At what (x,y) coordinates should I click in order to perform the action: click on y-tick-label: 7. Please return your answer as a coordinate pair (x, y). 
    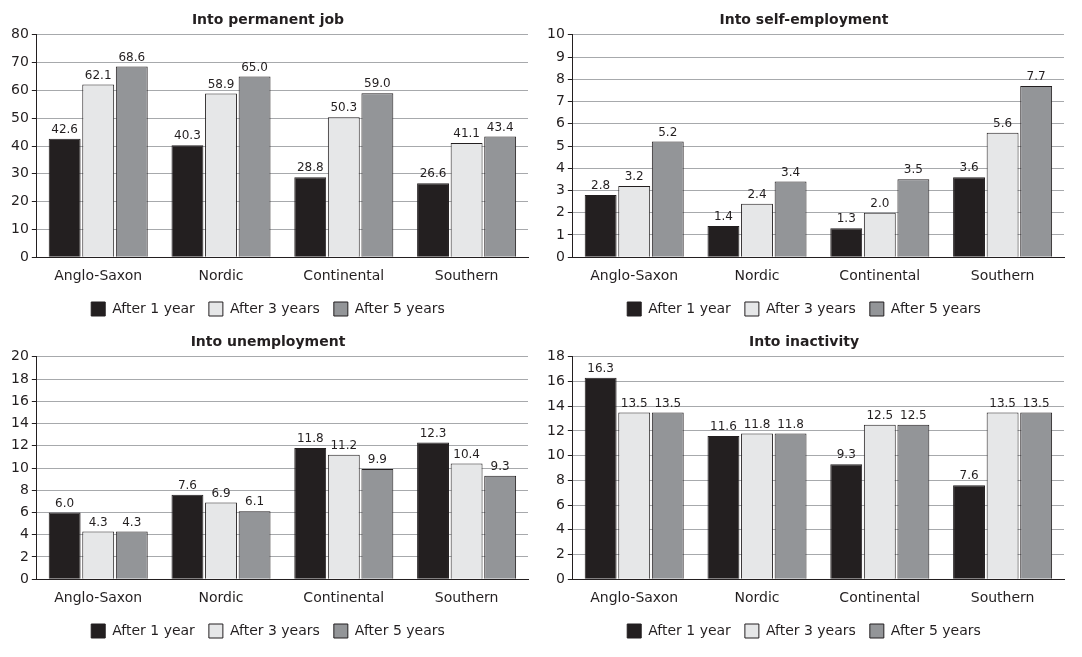
    Looking at the image, I should click on (560, 100).